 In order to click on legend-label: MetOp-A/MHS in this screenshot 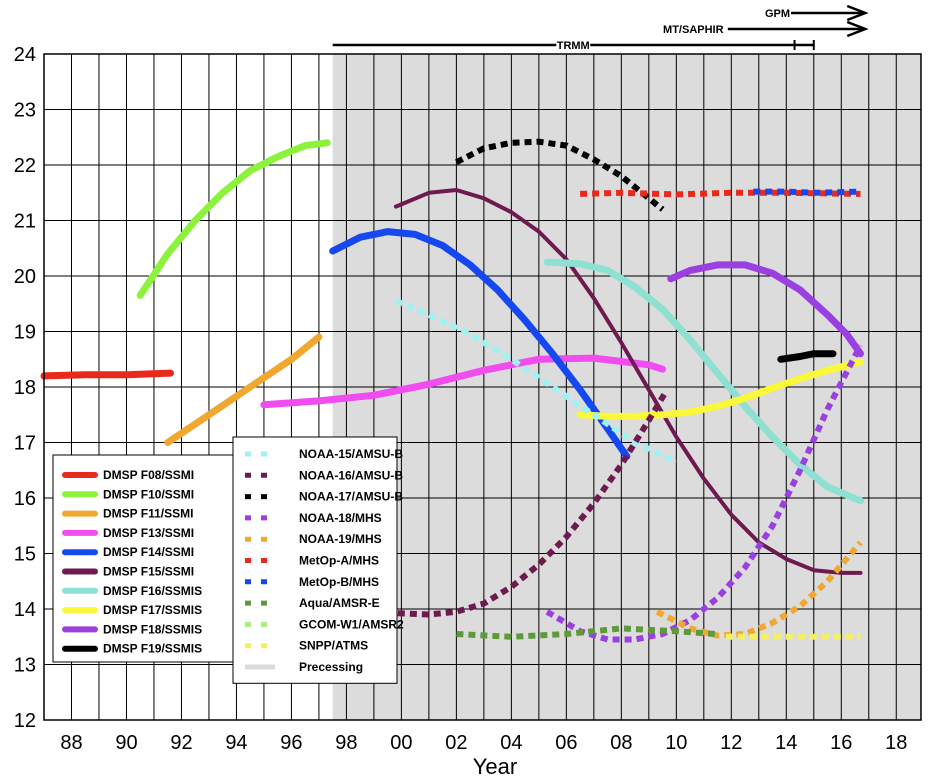, I will do `click(339, 561)`.